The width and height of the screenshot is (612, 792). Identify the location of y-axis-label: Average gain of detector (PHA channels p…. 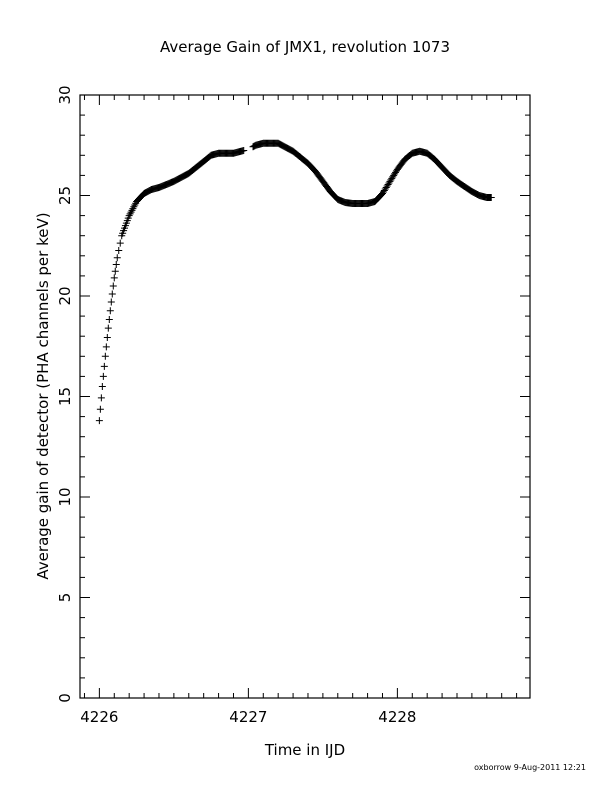
(43, 395).